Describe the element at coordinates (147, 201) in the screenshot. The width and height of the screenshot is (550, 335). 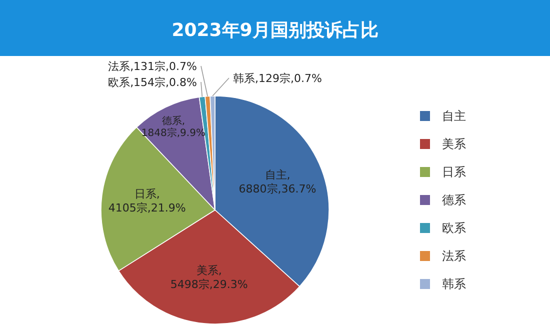
I see `data-label: 日系,4105宗,21.9%` at that location.